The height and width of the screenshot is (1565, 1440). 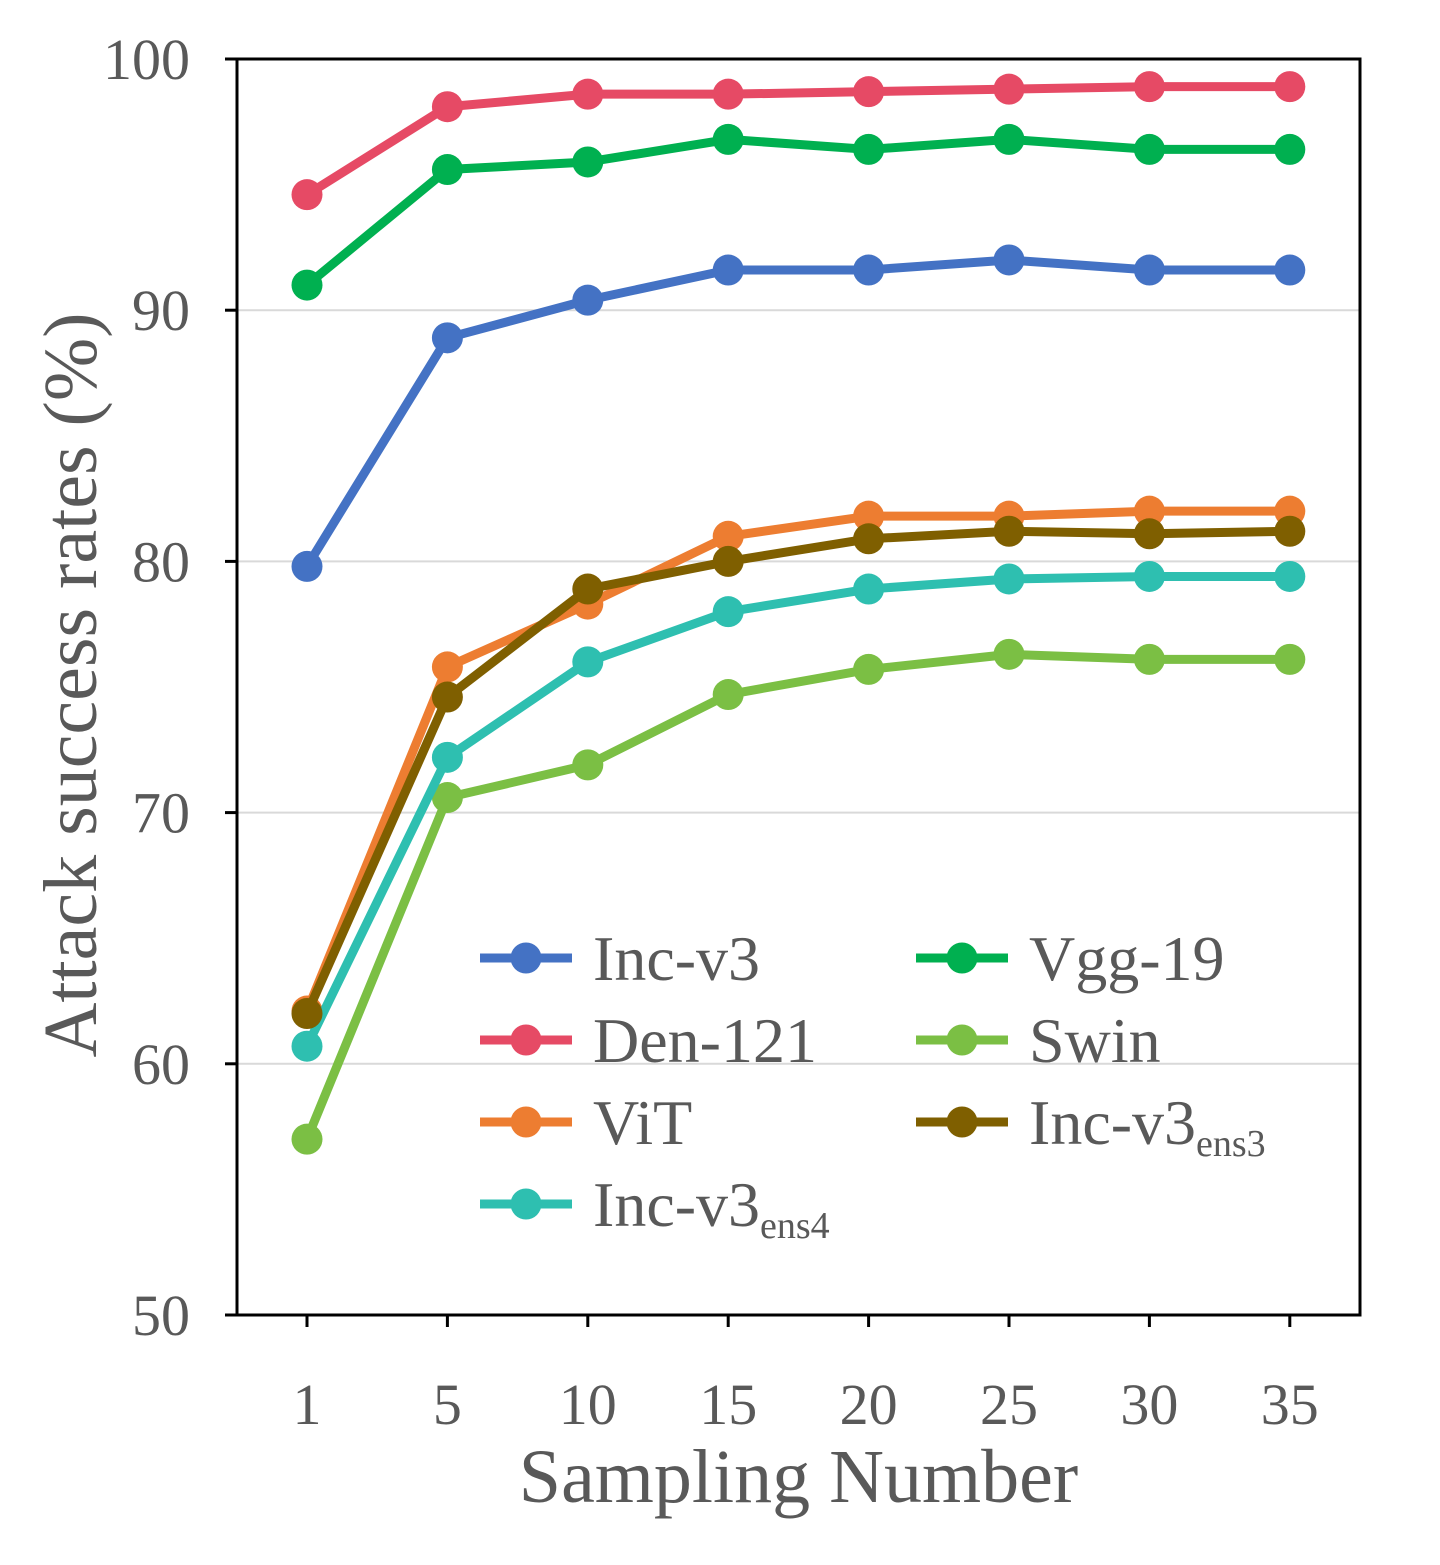 I want to click on x-tick-label: 20, so click(x=869, y=1404).